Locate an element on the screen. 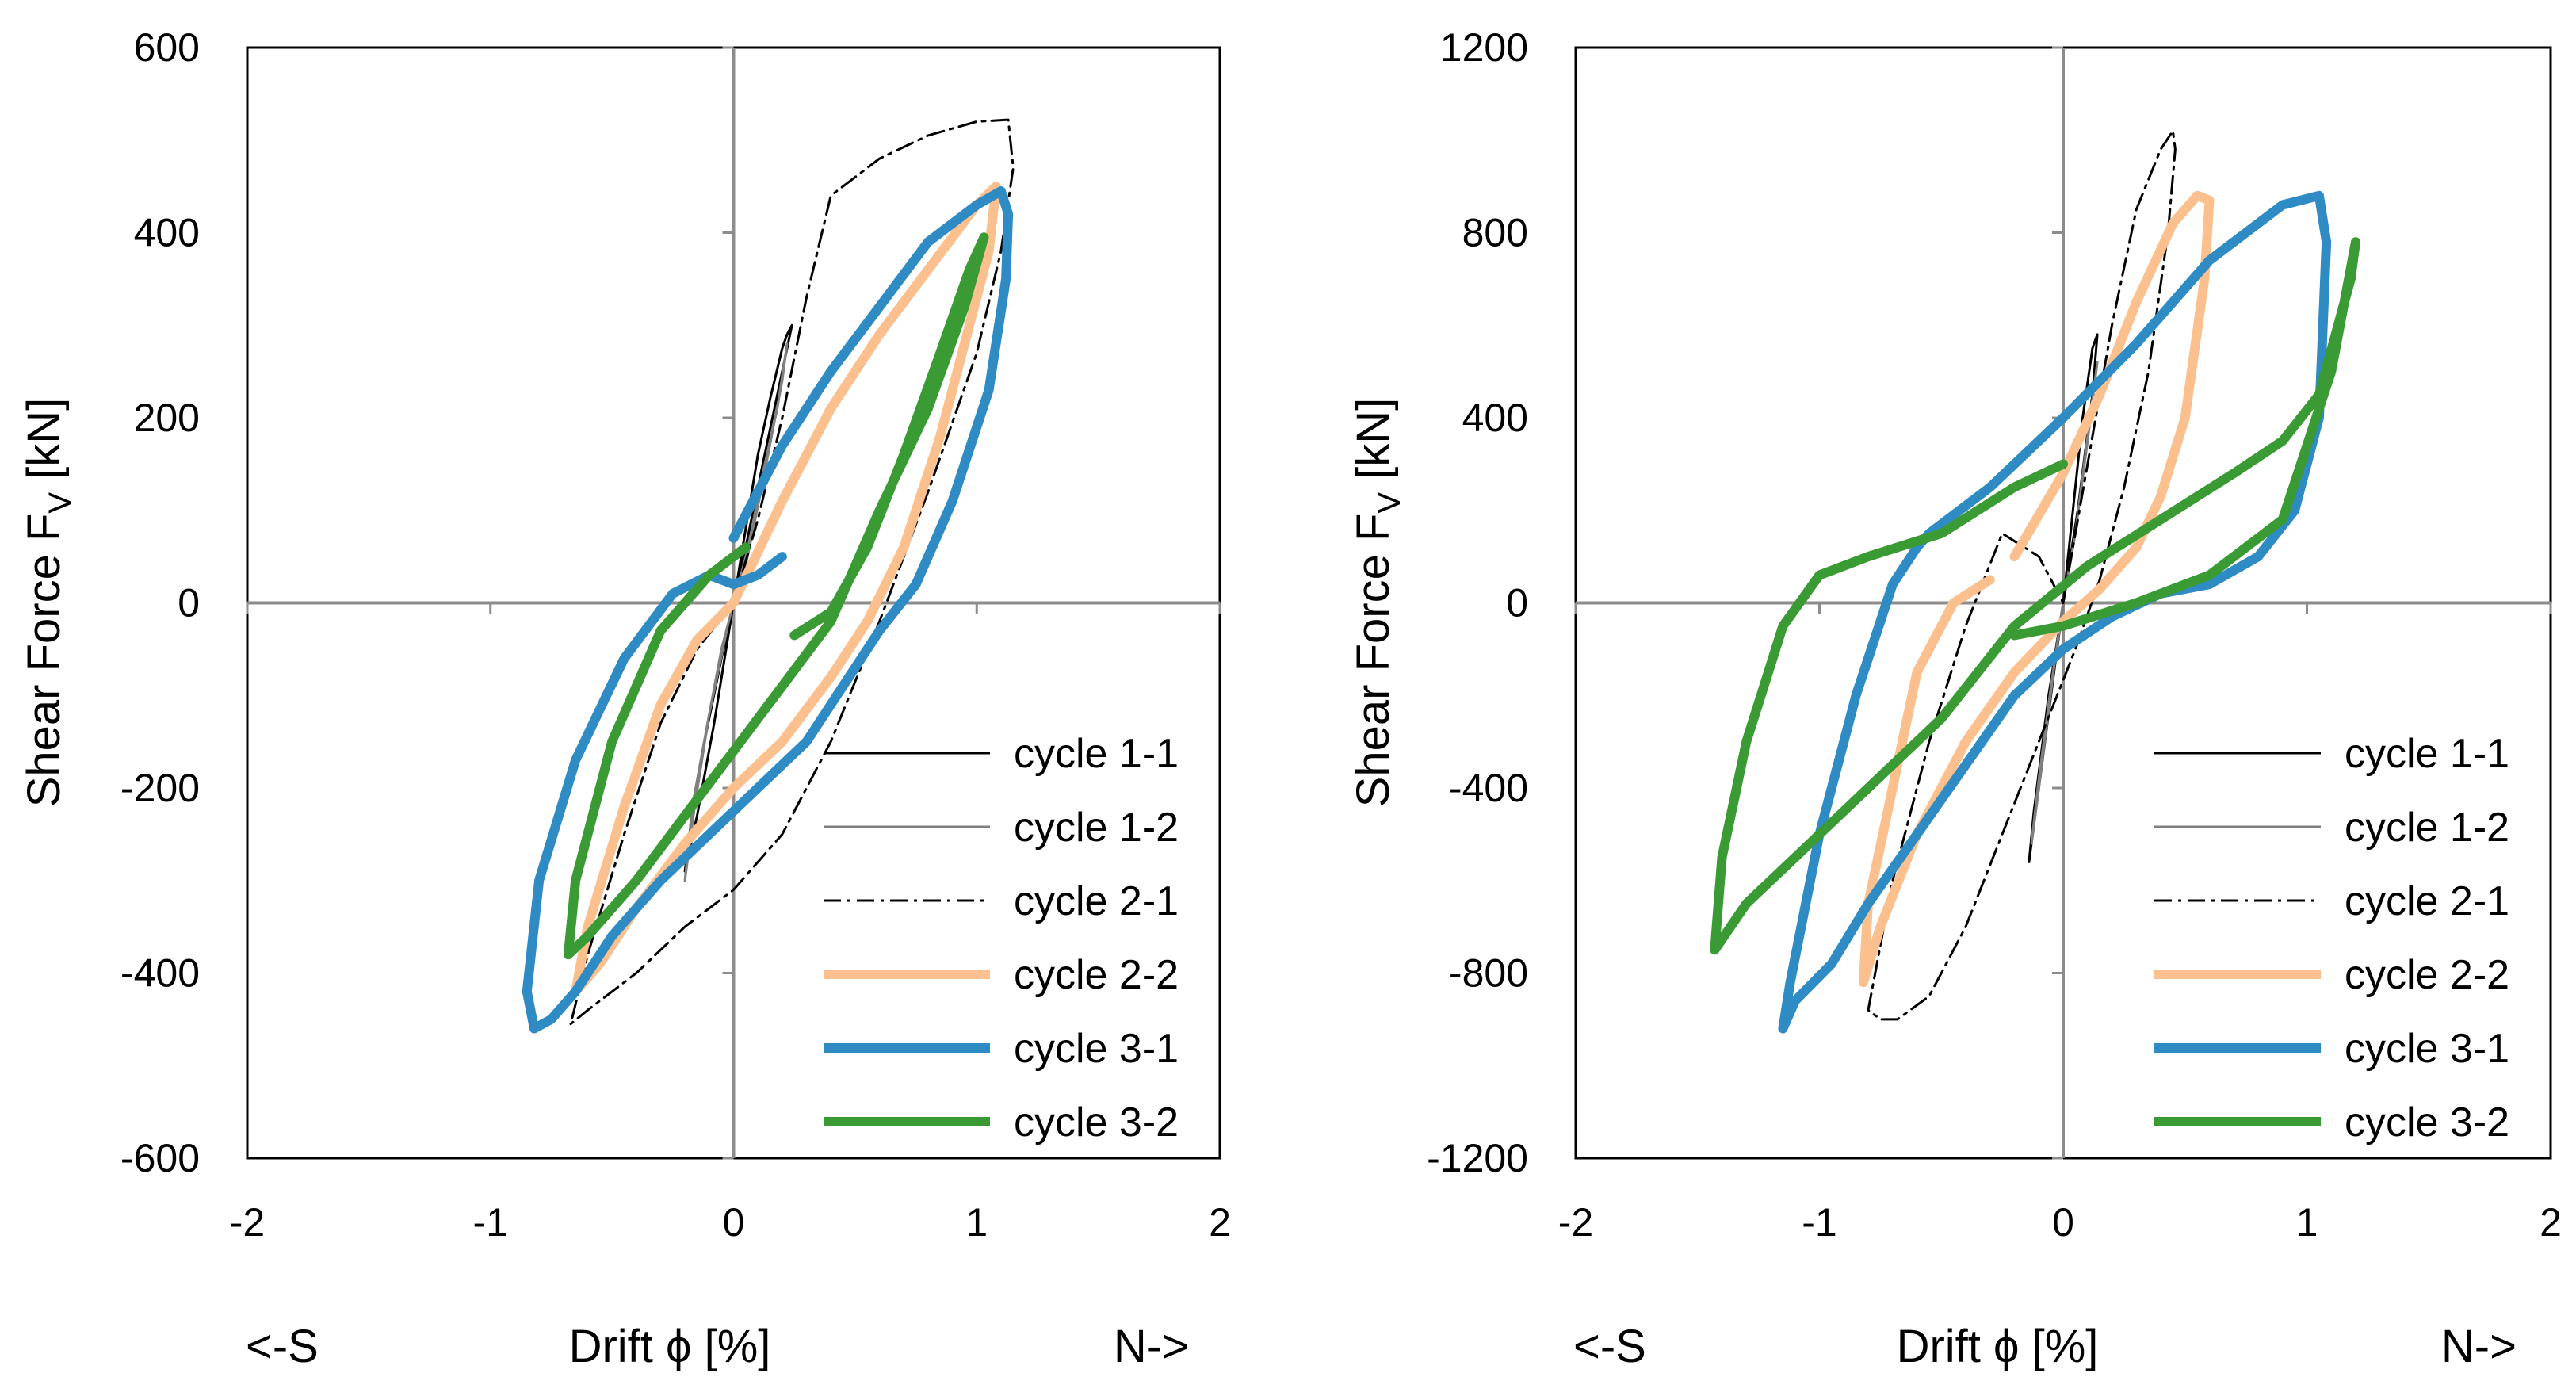 This screenshot has width=2576, height=1396. x-axis-label-right: Drift ϕ [%] is located at coordinates (1998, 1346).